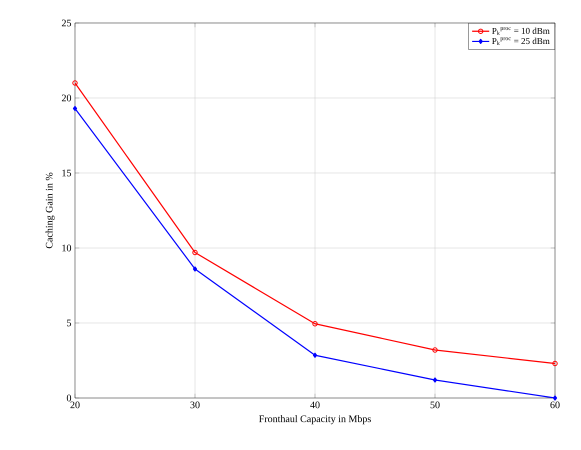 The image size is (581, 450). What do you see at coordinates (67, 173) in the screenshot?
I see `y-tick-label: 15` at bounding box center [67, 173].